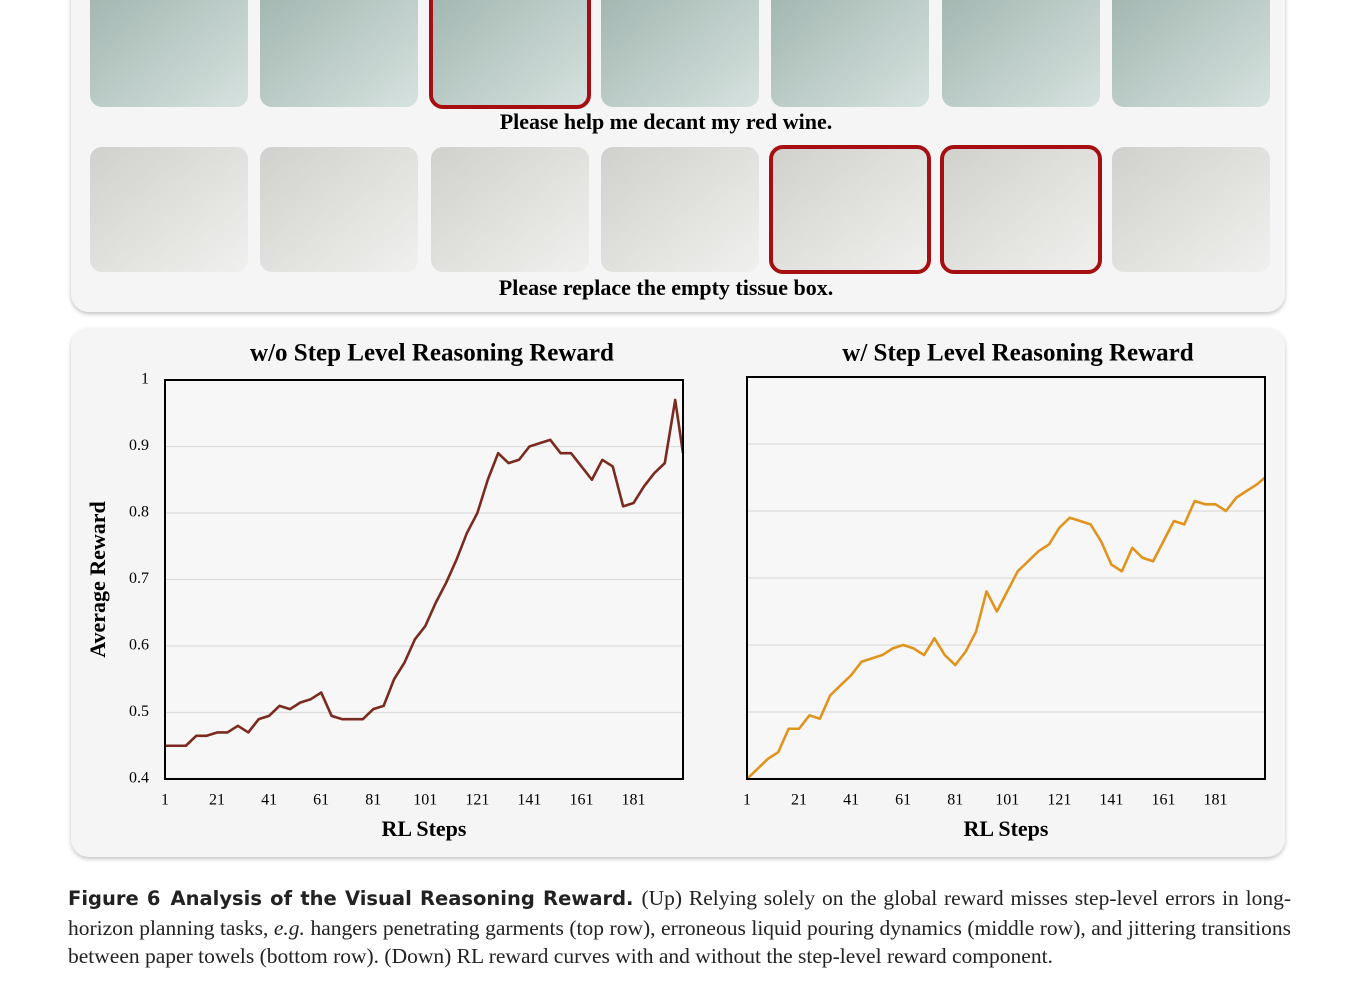 This screenshot has width=1357, height=984. Describe the element at coordinates (1017, 353) in the screenshot. I see `chart-title: w/ Step Level Reasoning Reward` at that location.